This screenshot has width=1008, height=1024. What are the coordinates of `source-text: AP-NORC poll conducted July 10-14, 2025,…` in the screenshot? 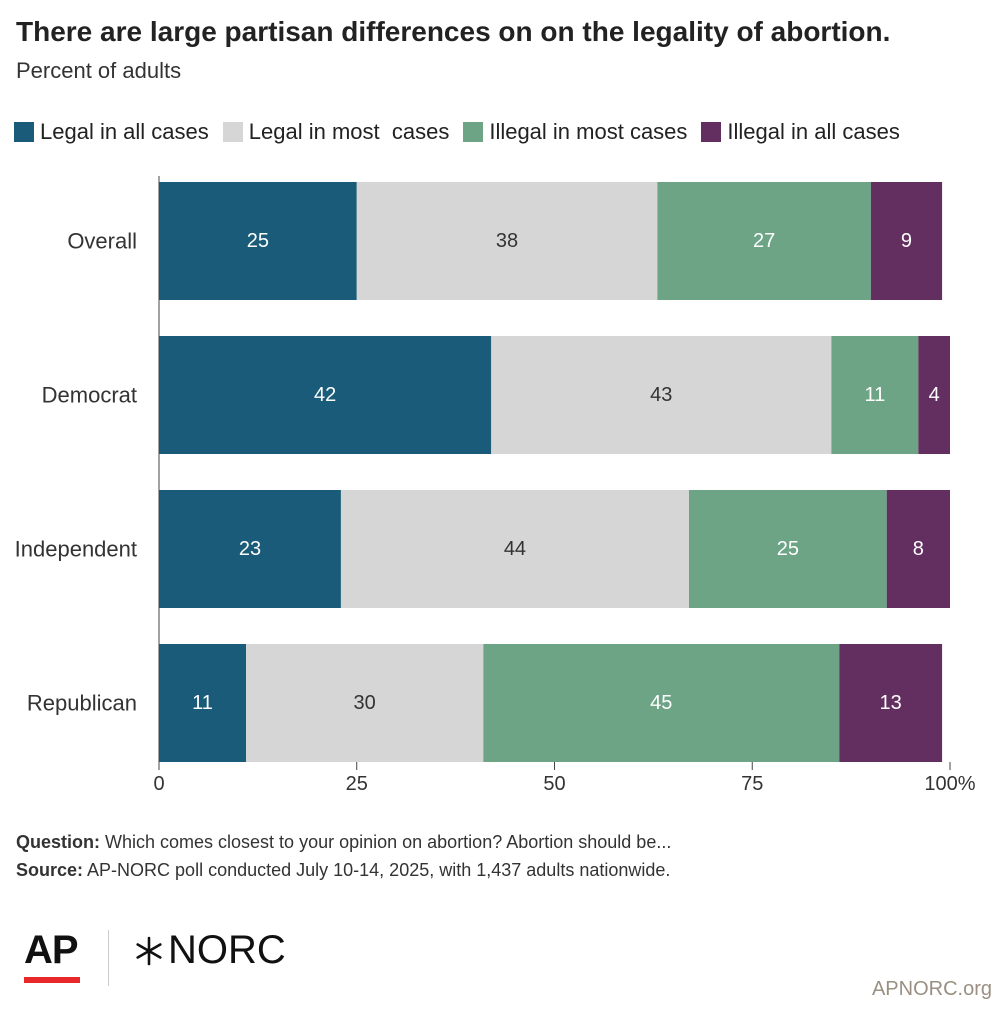 It's located at (377, 870).